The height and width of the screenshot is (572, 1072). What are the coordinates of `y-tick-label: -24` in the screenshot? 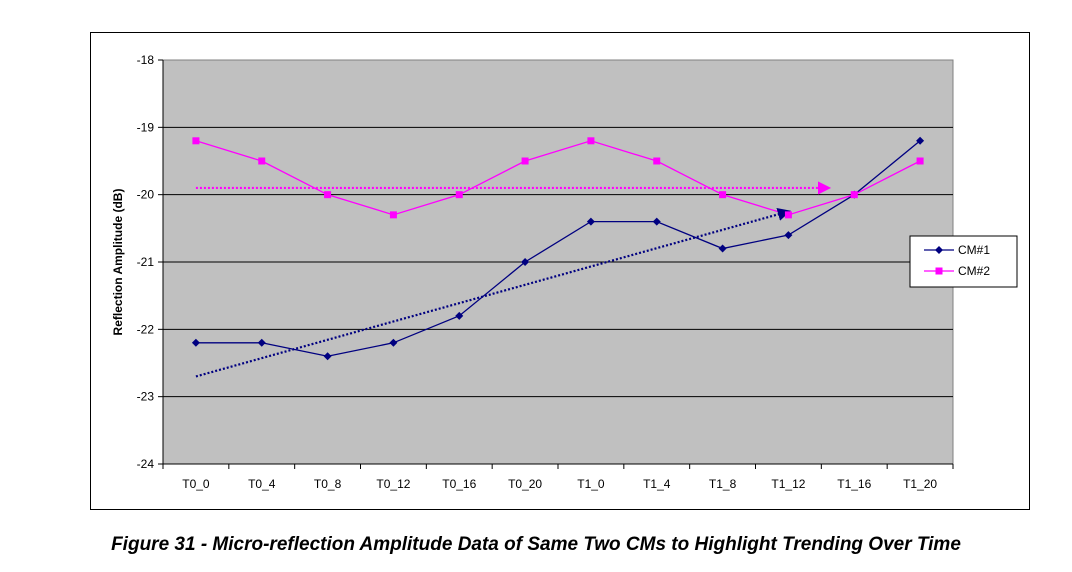 It's located at (146, 464).